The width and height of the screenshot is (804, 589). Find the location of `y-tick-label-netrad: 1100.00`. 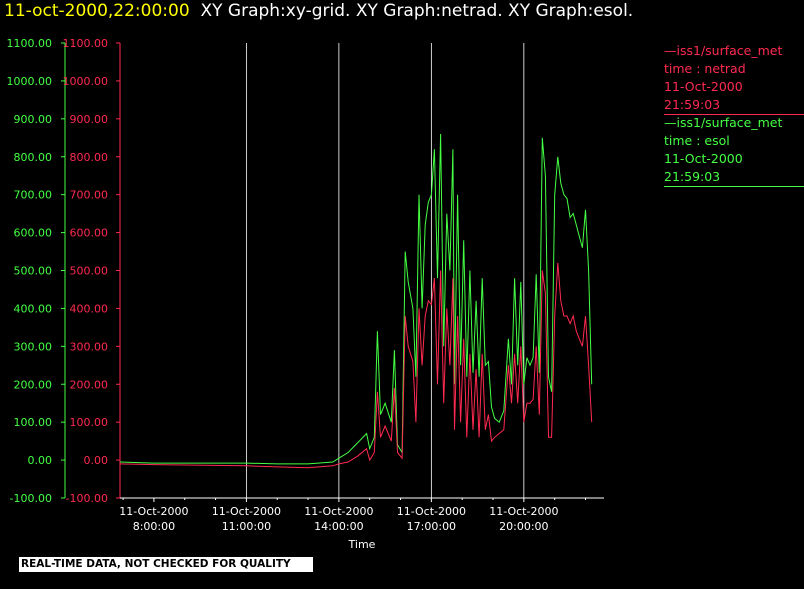

y-tick-label-netrad: 1100.00 is located at coordinates (86, 43).